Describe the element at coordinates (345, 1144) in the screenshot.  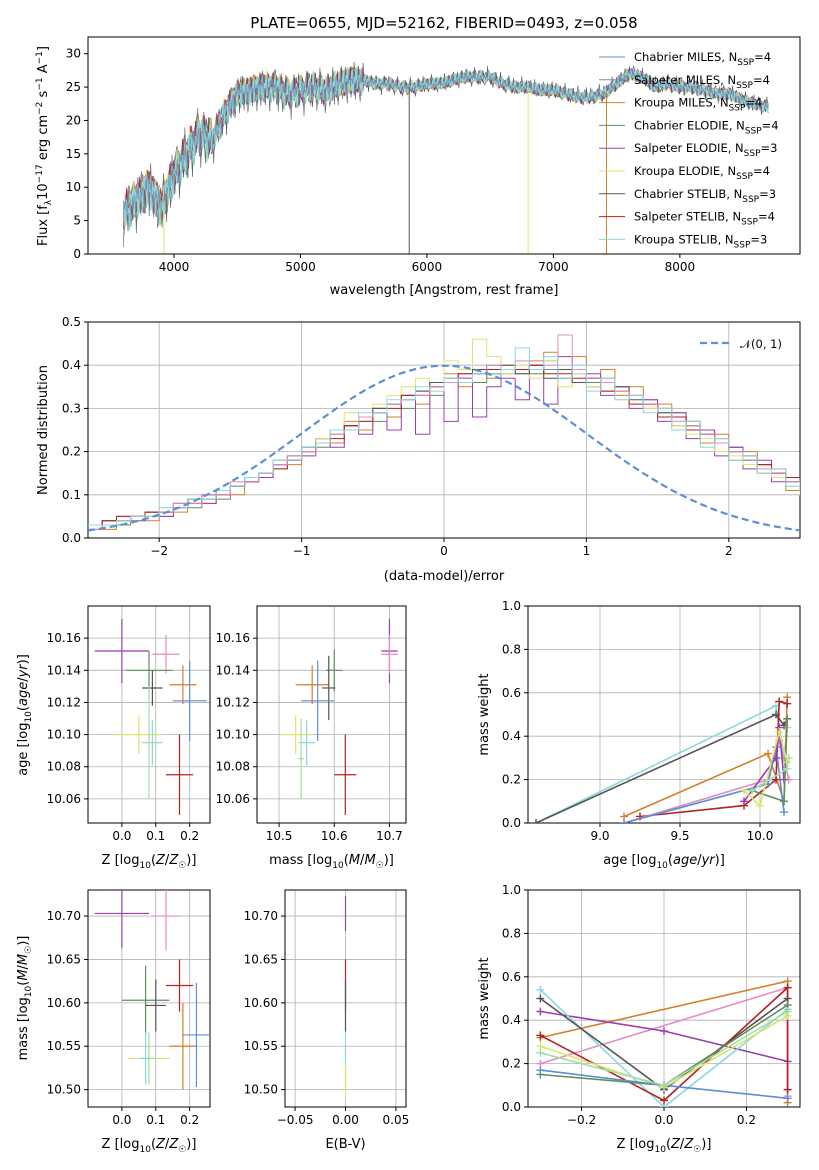
I see `x-axis-label: E(B-V)` at that location.